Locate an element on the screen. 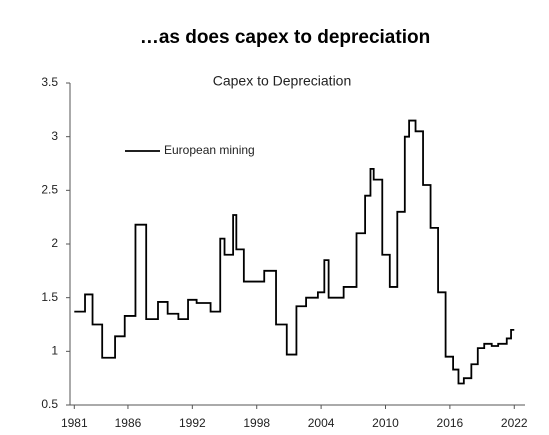 Image resolution: width=549 pixels, height=435 pixels. x-tick-label: 2016 is located at coordinates (450, 423).